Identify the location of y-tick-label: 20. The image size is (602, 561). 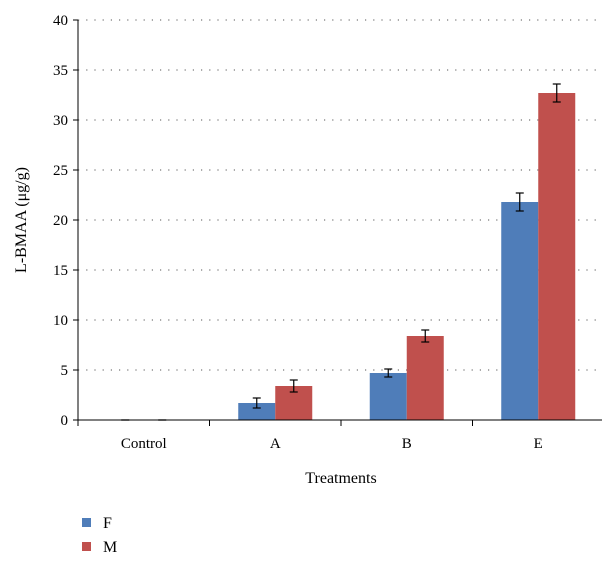
(60, 221).